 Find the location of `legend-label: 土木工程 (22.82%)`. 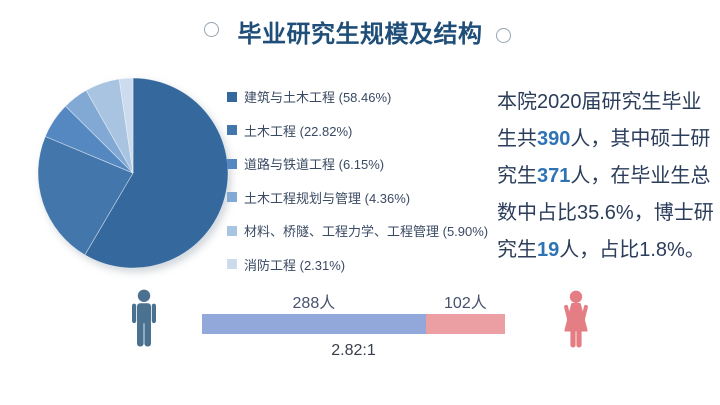

legend-label: 土木工程 (22.82%) is located at coordinates (298, 131).